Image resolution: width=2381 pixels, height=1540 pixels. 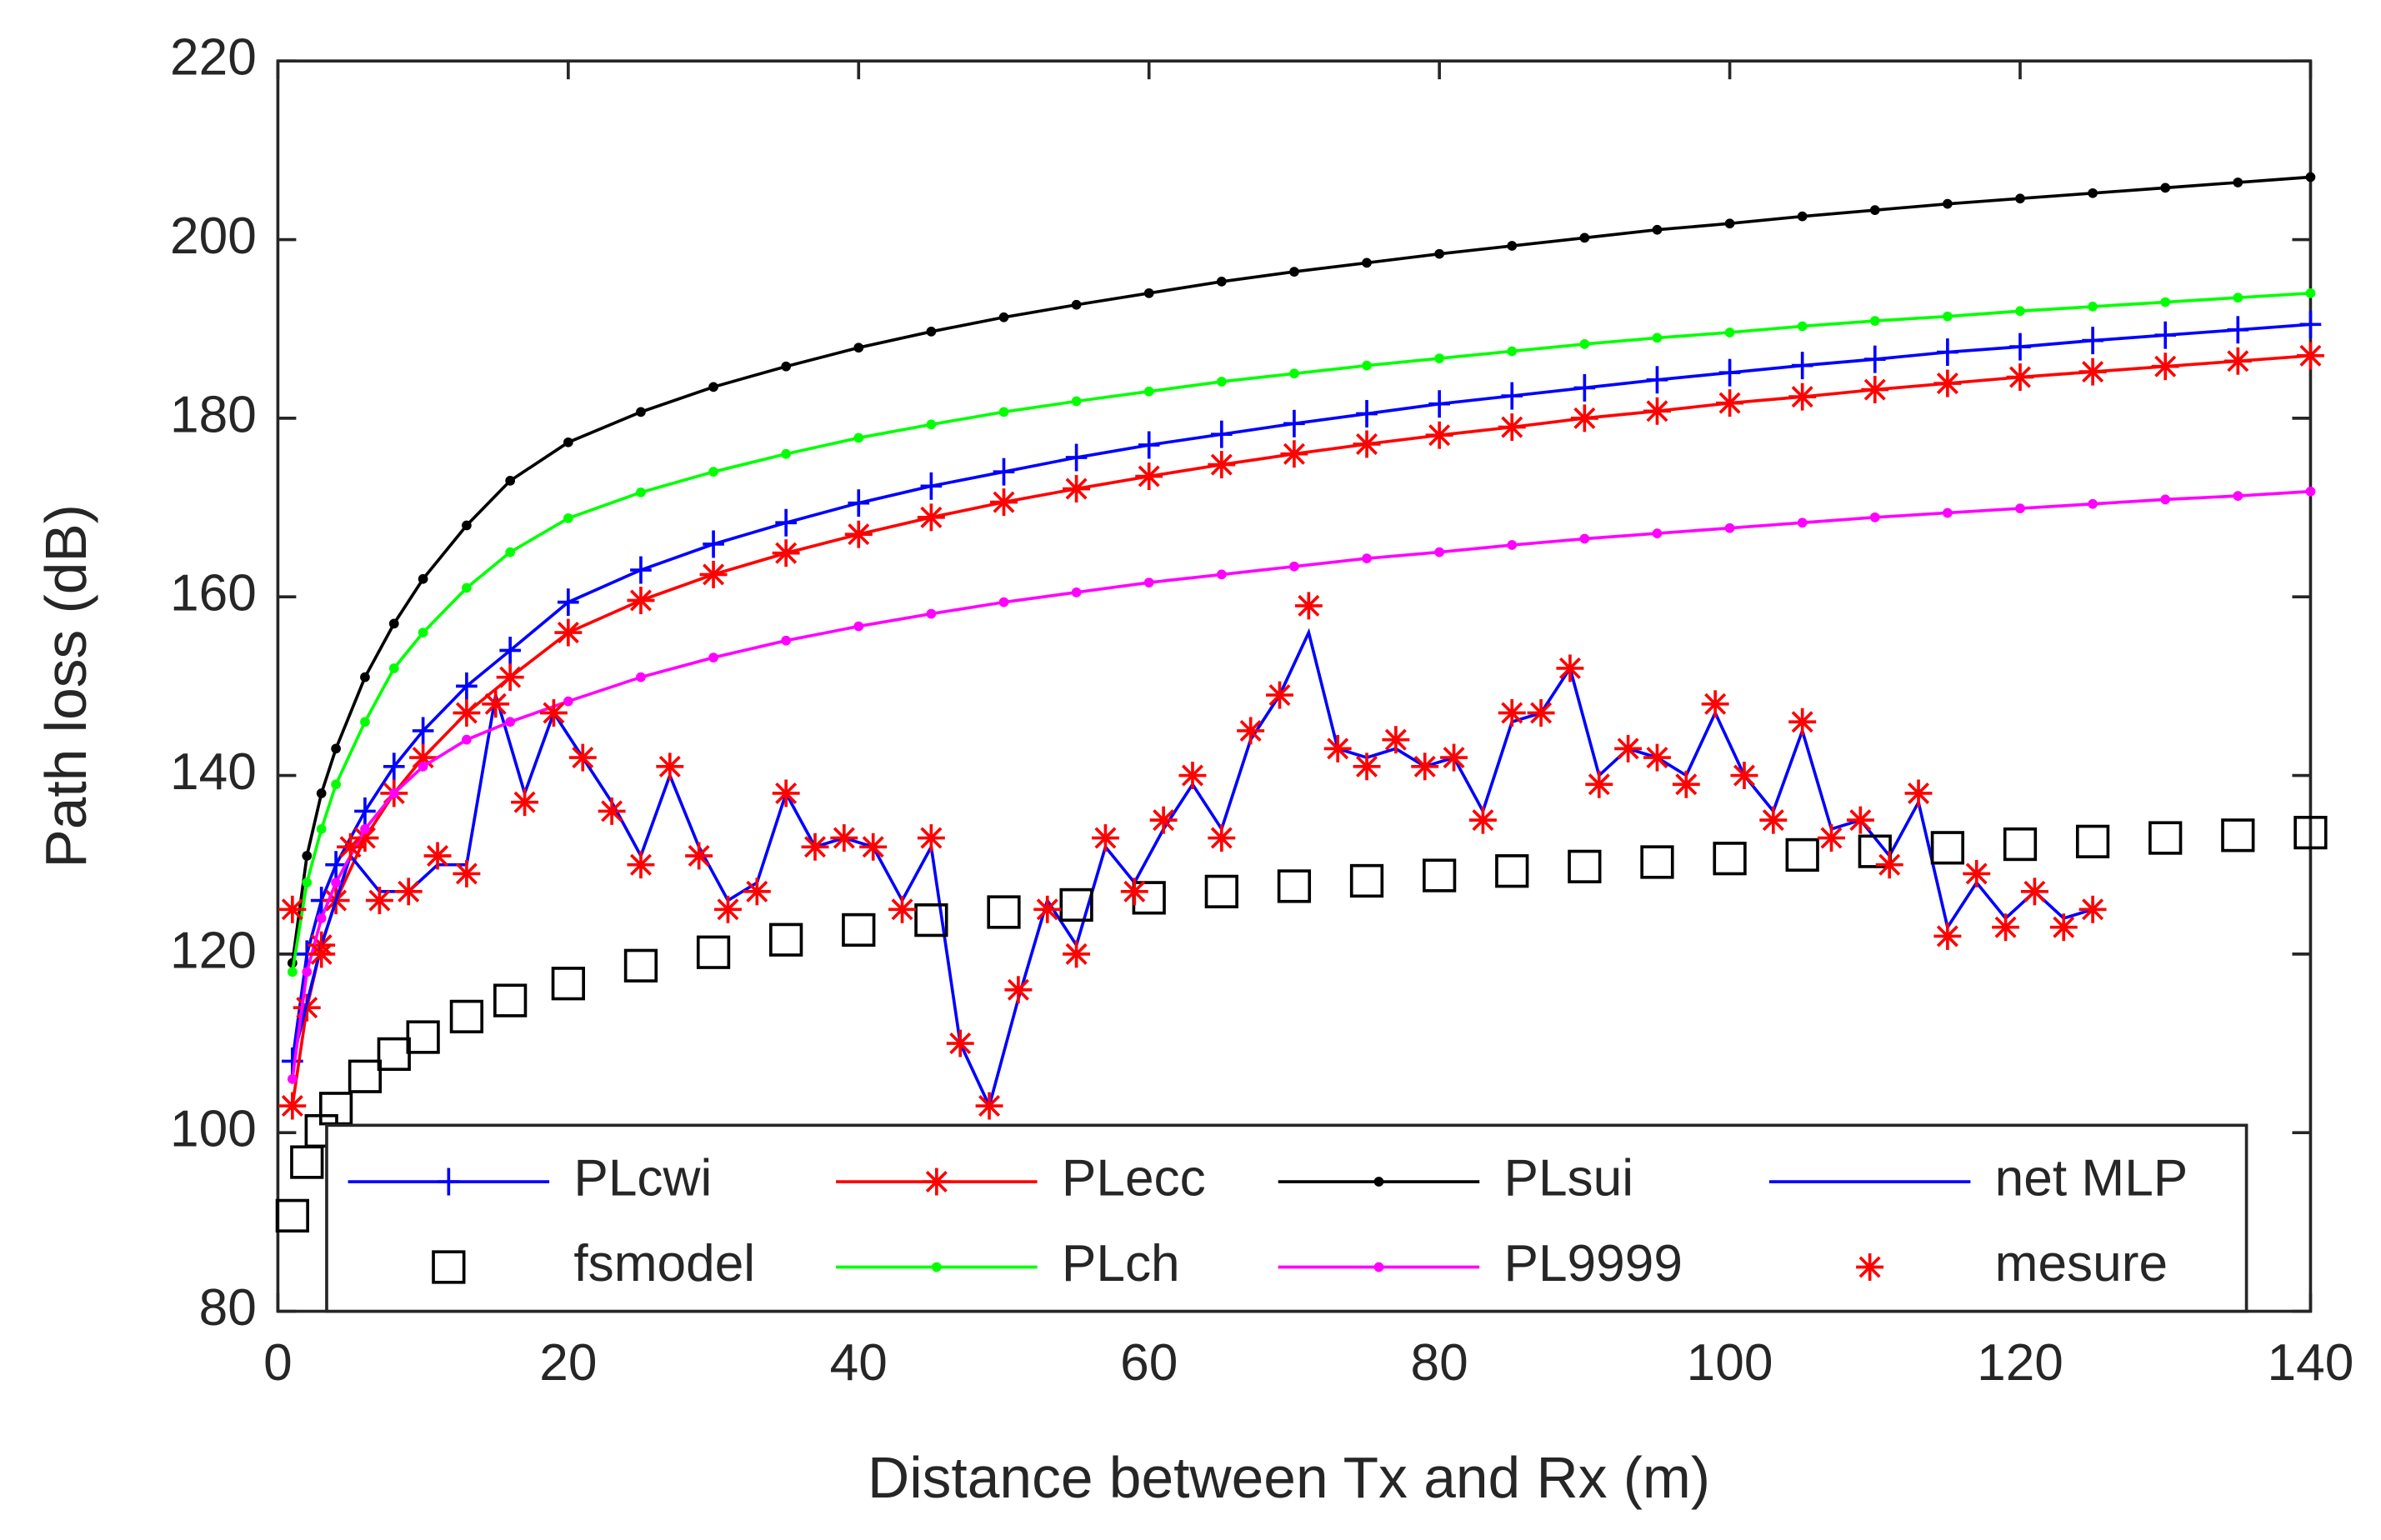 What do you see at coordinates (2020, 1363) in the screenshot?
I see `x-tick-label: 120` at bounding box center [2020, 1363].